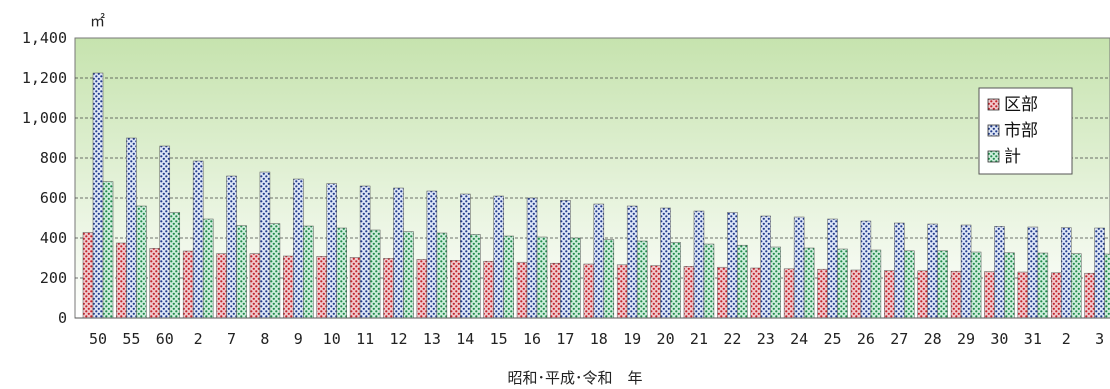 Image resolution: width=1110 pixels, height=389 pixels. I want to click on x-tick-label: 24, so click(799, 339).